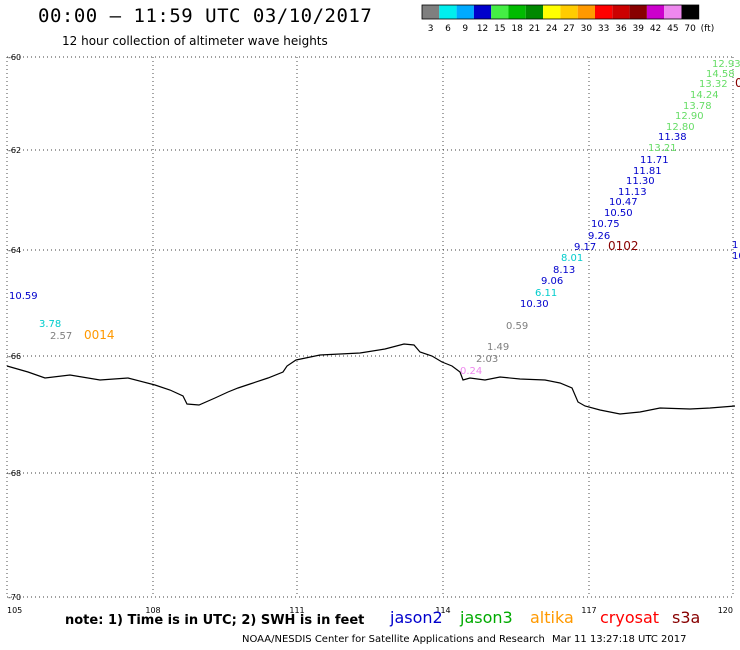 The image size is (740, 650). I want to click on legend-label: 33, so click(603, 29).